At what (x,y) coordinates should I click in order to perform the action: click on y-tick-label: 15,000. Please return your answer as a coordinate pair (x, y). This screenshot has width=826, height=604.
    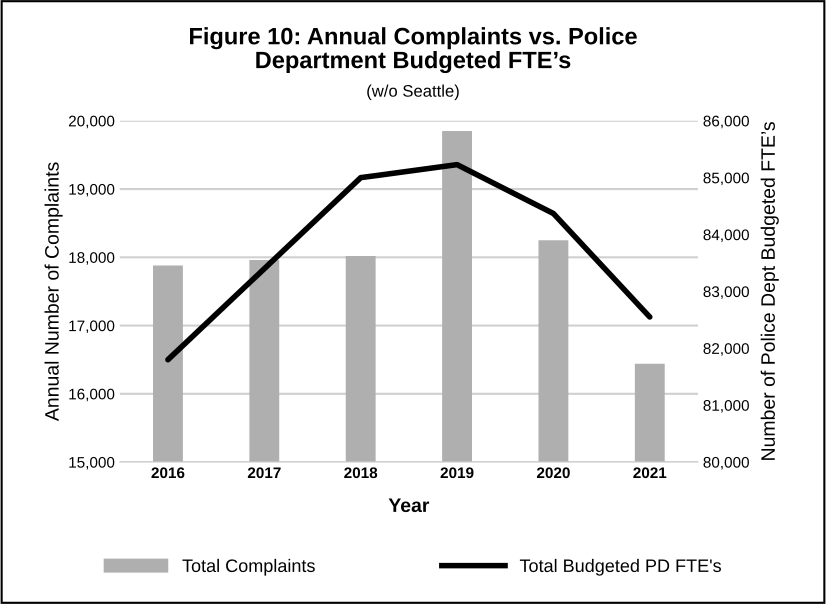
    Looking at the image, I should click on (91, 463).